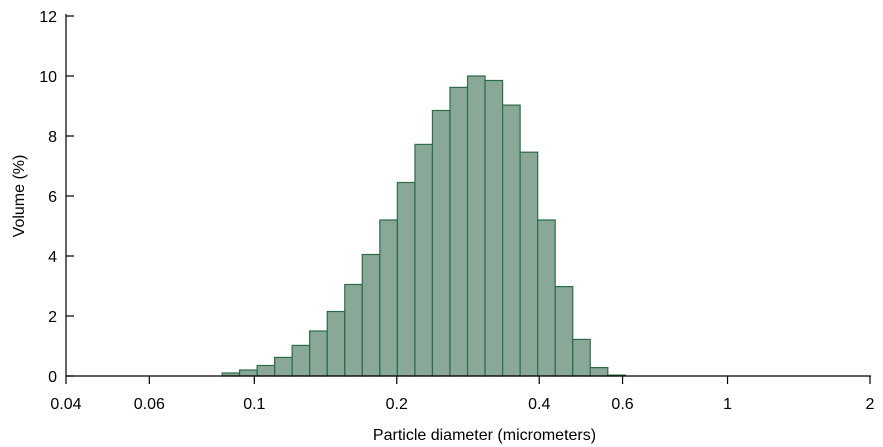 This screenshot has width=883, height=447. What do you see at coordinates (48, 77) in the screenshot?
I see `y-tick-label: 10` at bounding box center [48, 77].